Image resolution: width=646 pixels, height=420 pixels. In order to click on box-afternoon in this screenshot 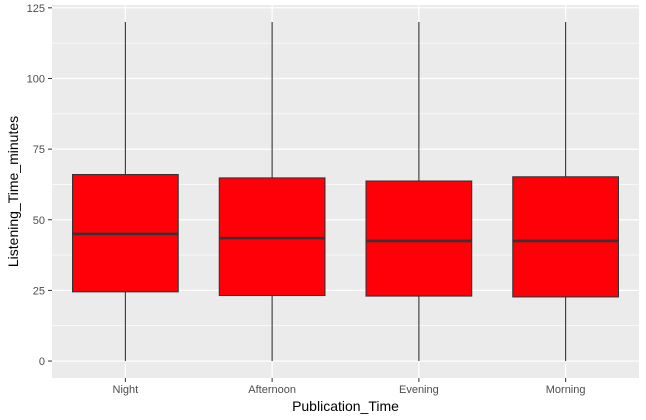, I will do `click(272, 191)`.